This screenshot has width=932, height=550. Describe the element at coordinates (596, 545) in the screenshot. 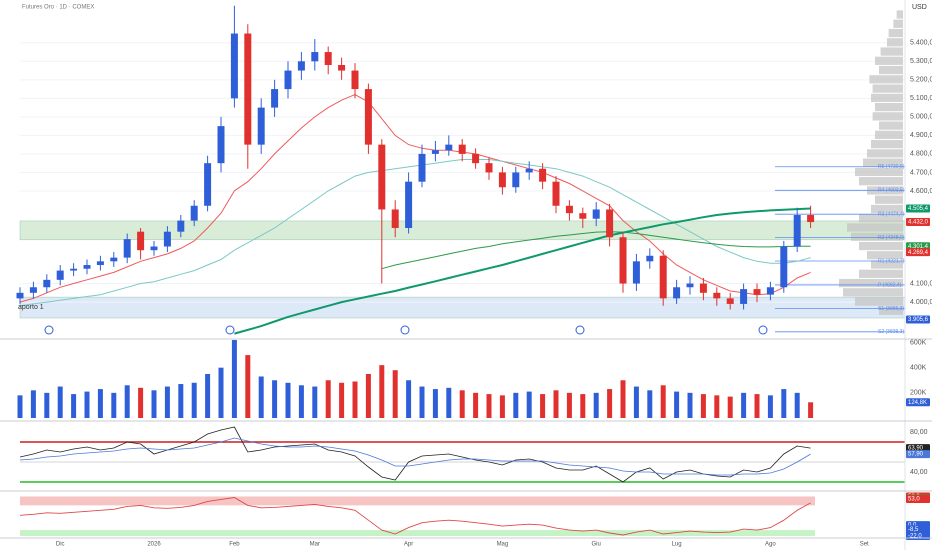

I see `x-tick-label: Giu` at that location.